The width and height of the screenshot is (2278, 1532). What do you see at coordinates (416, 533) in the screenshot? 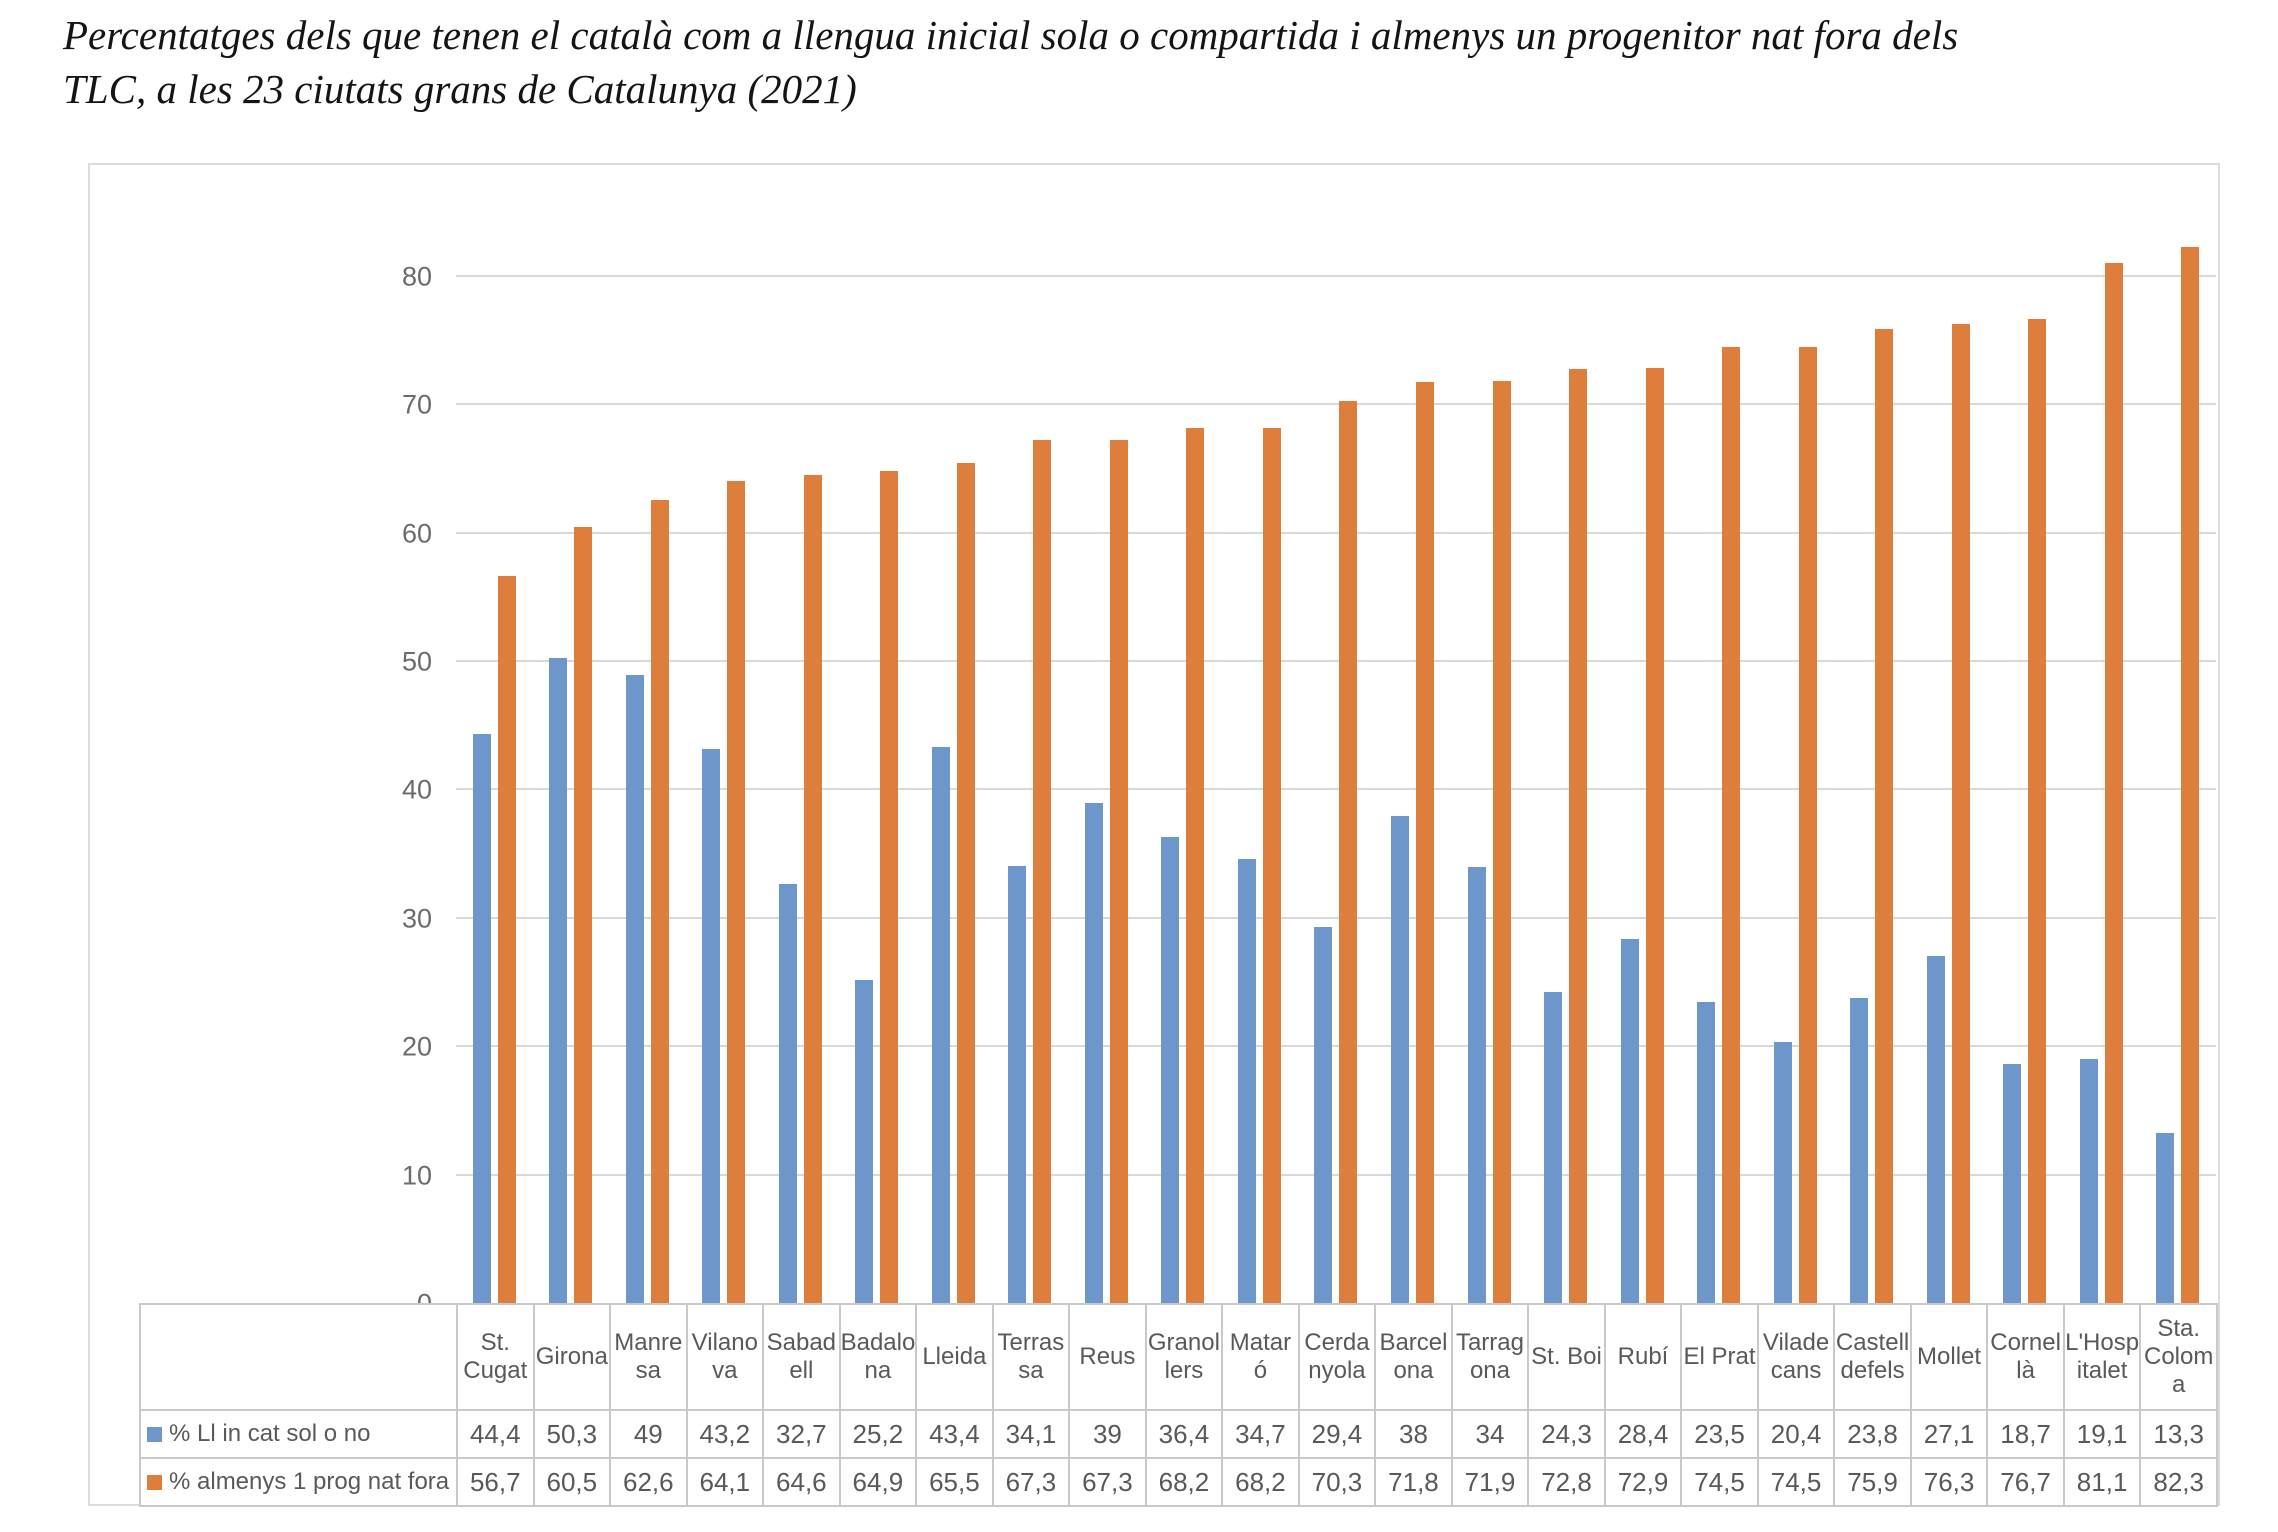
I see `y-axis-label: 60` at bounding box center [416, 533].